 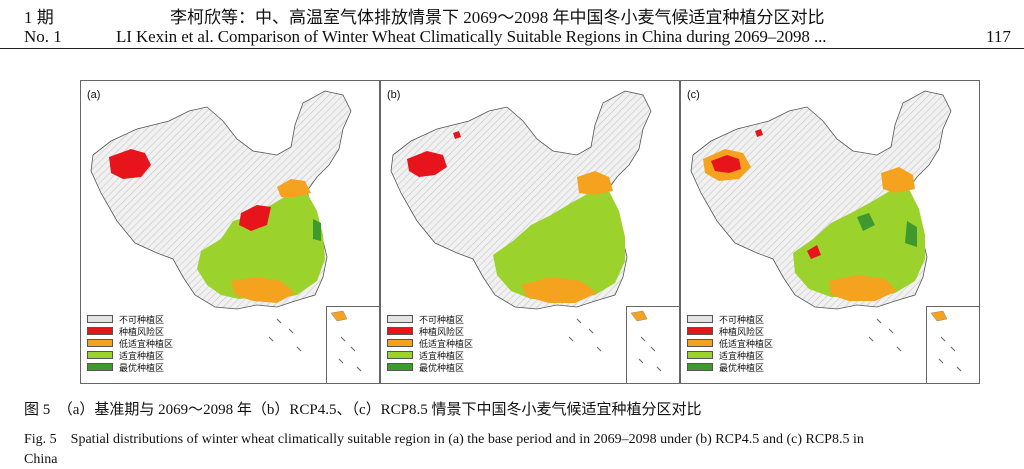 I want to click on risk-zone-north, so click(x=255, y=218).